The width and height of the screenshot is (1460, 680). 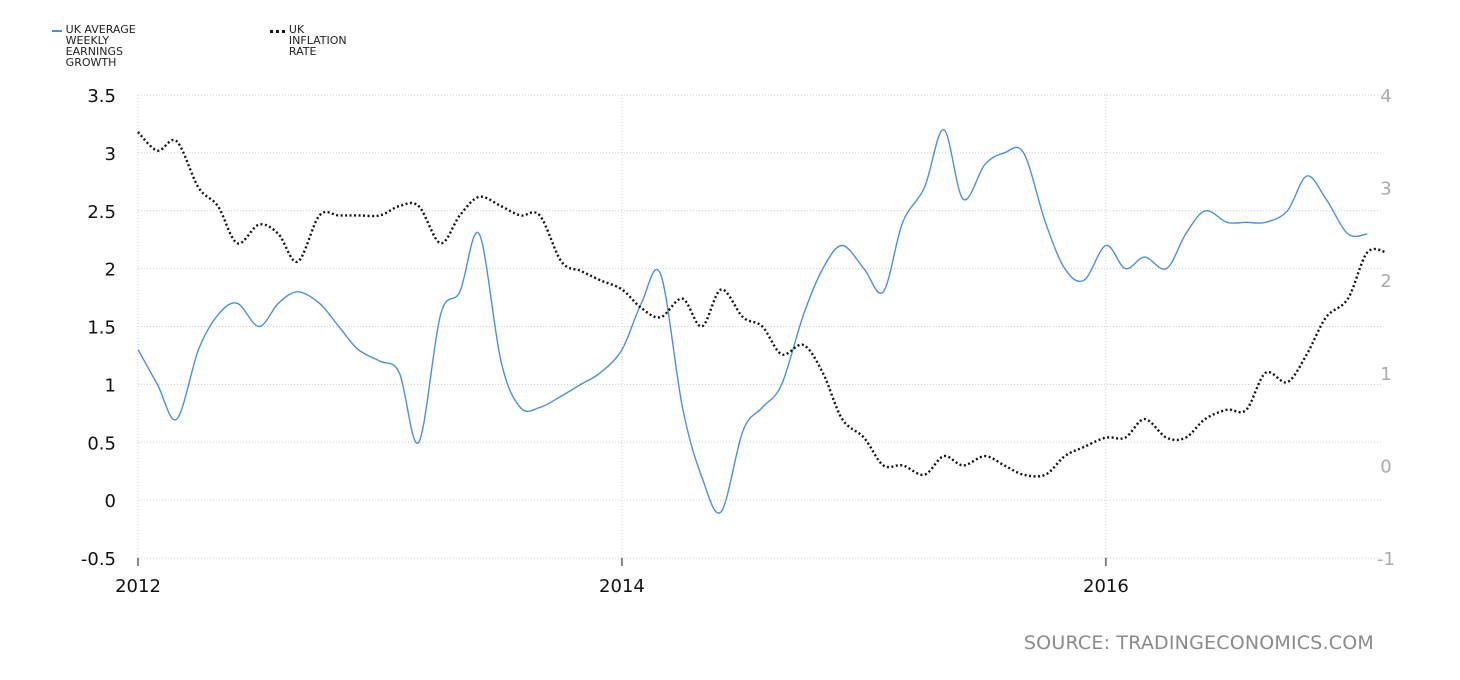 What do you see at coordinates (91, 62) in the screenshot?
I see `legend-label-earnings-line2: GROWTH` at bounding box center [91, 62].